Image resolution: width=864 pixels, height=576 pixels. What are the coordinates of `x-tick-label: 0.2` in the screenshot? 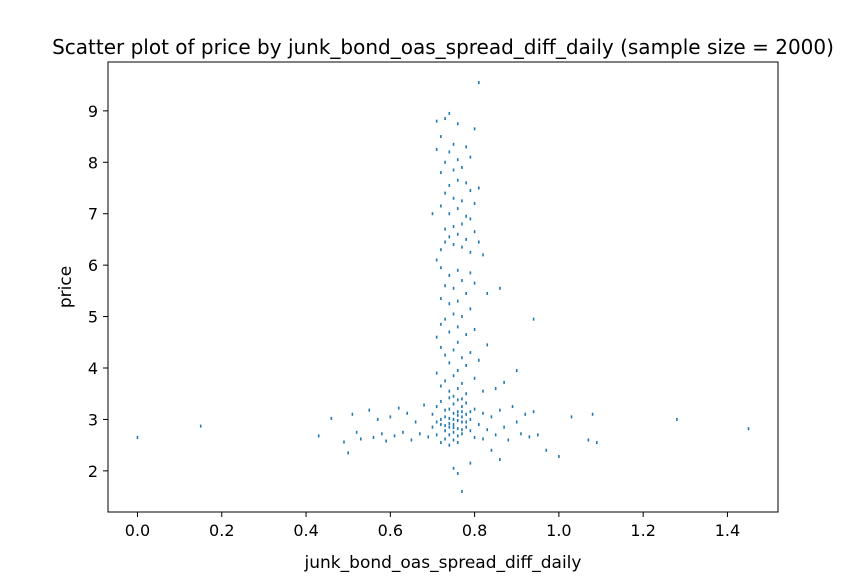 It's located at (221, 530).